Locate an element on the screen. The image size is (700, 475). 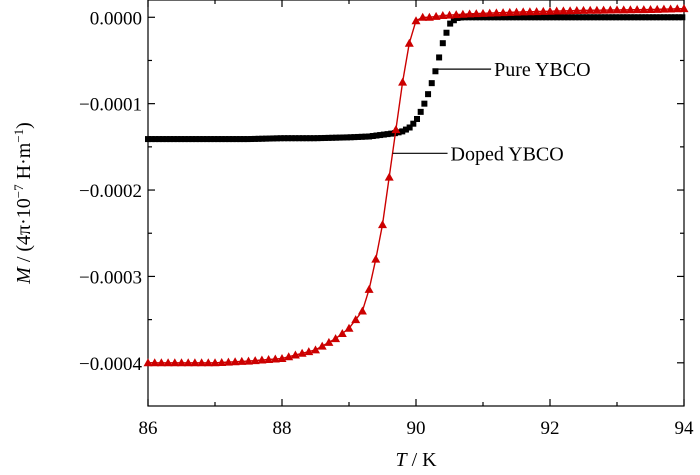
x-axis-variable: T is located at coordinates (401, 460).